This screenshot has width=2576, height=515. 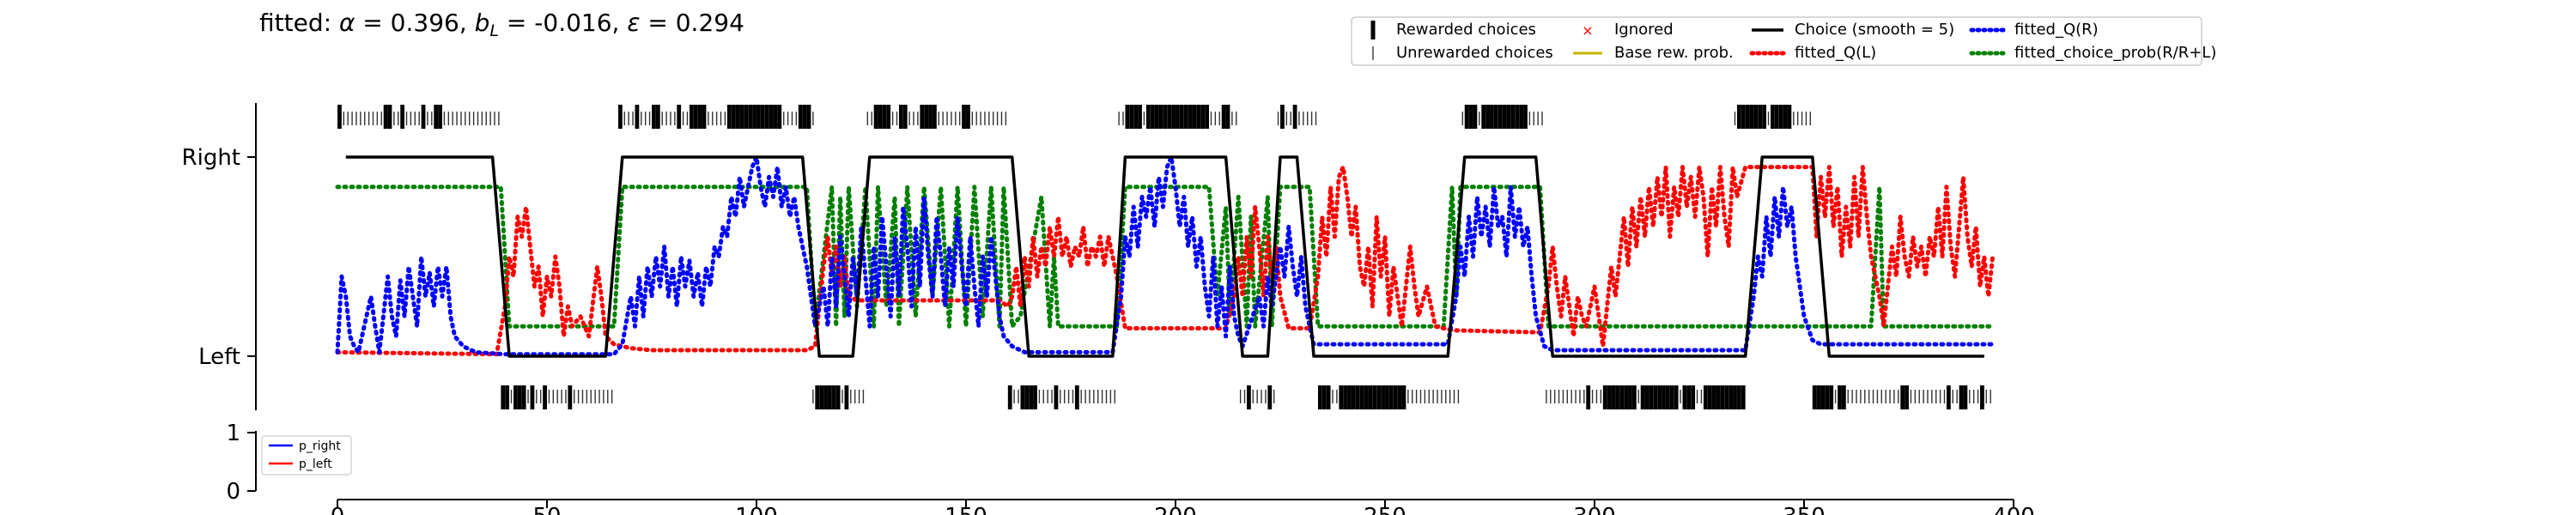 What do you see at coordinates (757, 509) in the screenshot?
I see `x-tick-label: 100` at bounding box center [757, 509].